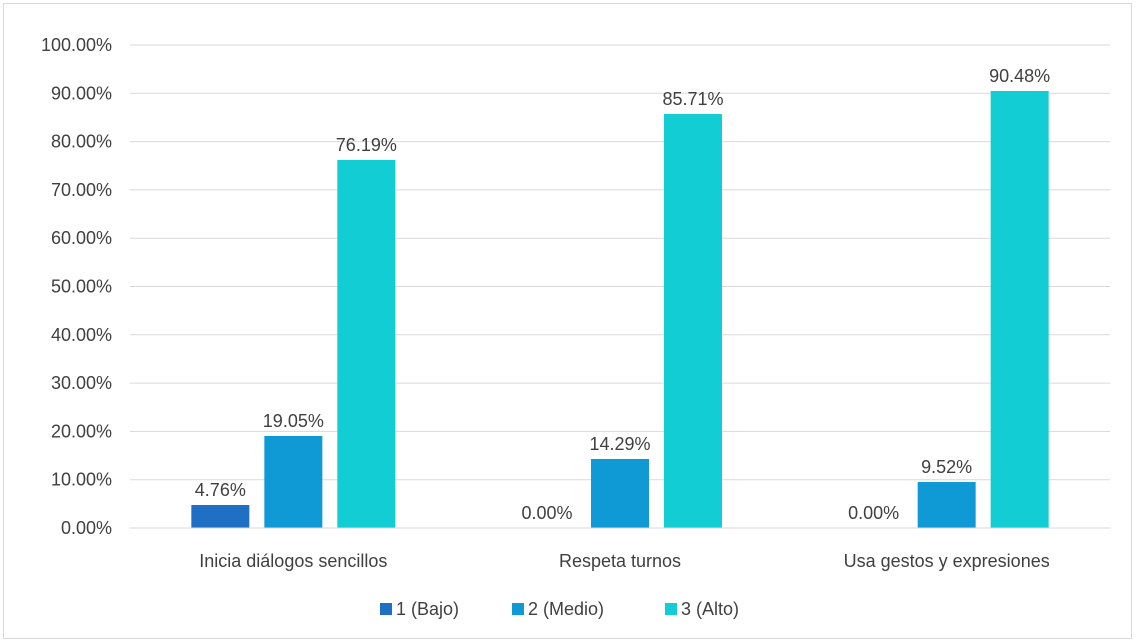 Image resolution: width=1137 pixels, height=644 pixels. What do you see at coordinates (81, 480) in the screenshot?
I see `y-tick-label: 10.00%` at bounding box center [81, 480].